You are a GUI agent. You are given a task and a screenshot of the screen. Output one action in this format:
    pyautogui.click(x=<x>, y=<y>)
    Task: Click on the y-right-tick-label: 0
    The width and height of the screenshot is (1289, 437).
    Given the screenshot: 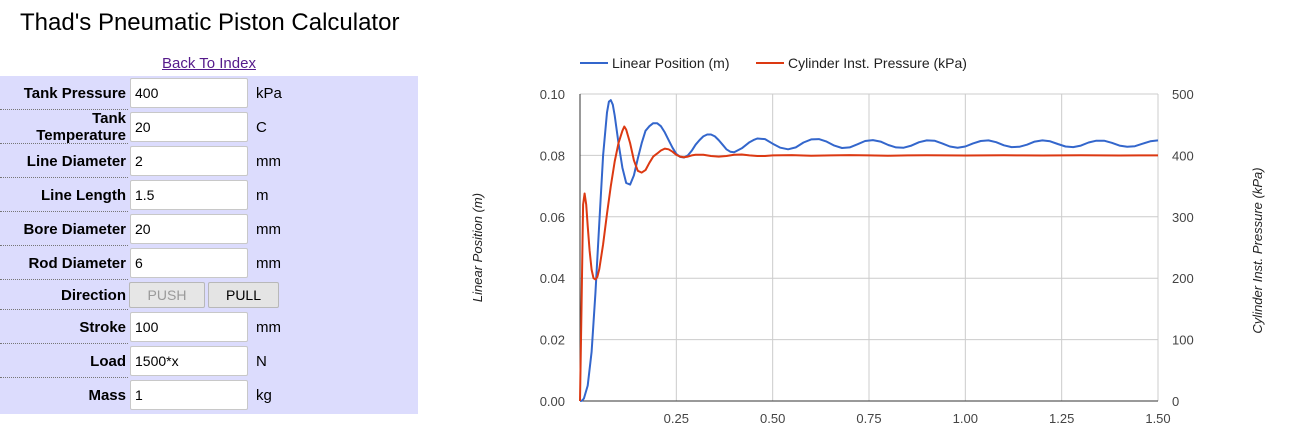 What is the action you would take?
    pyautogui.click(x=1175, y=401)
    